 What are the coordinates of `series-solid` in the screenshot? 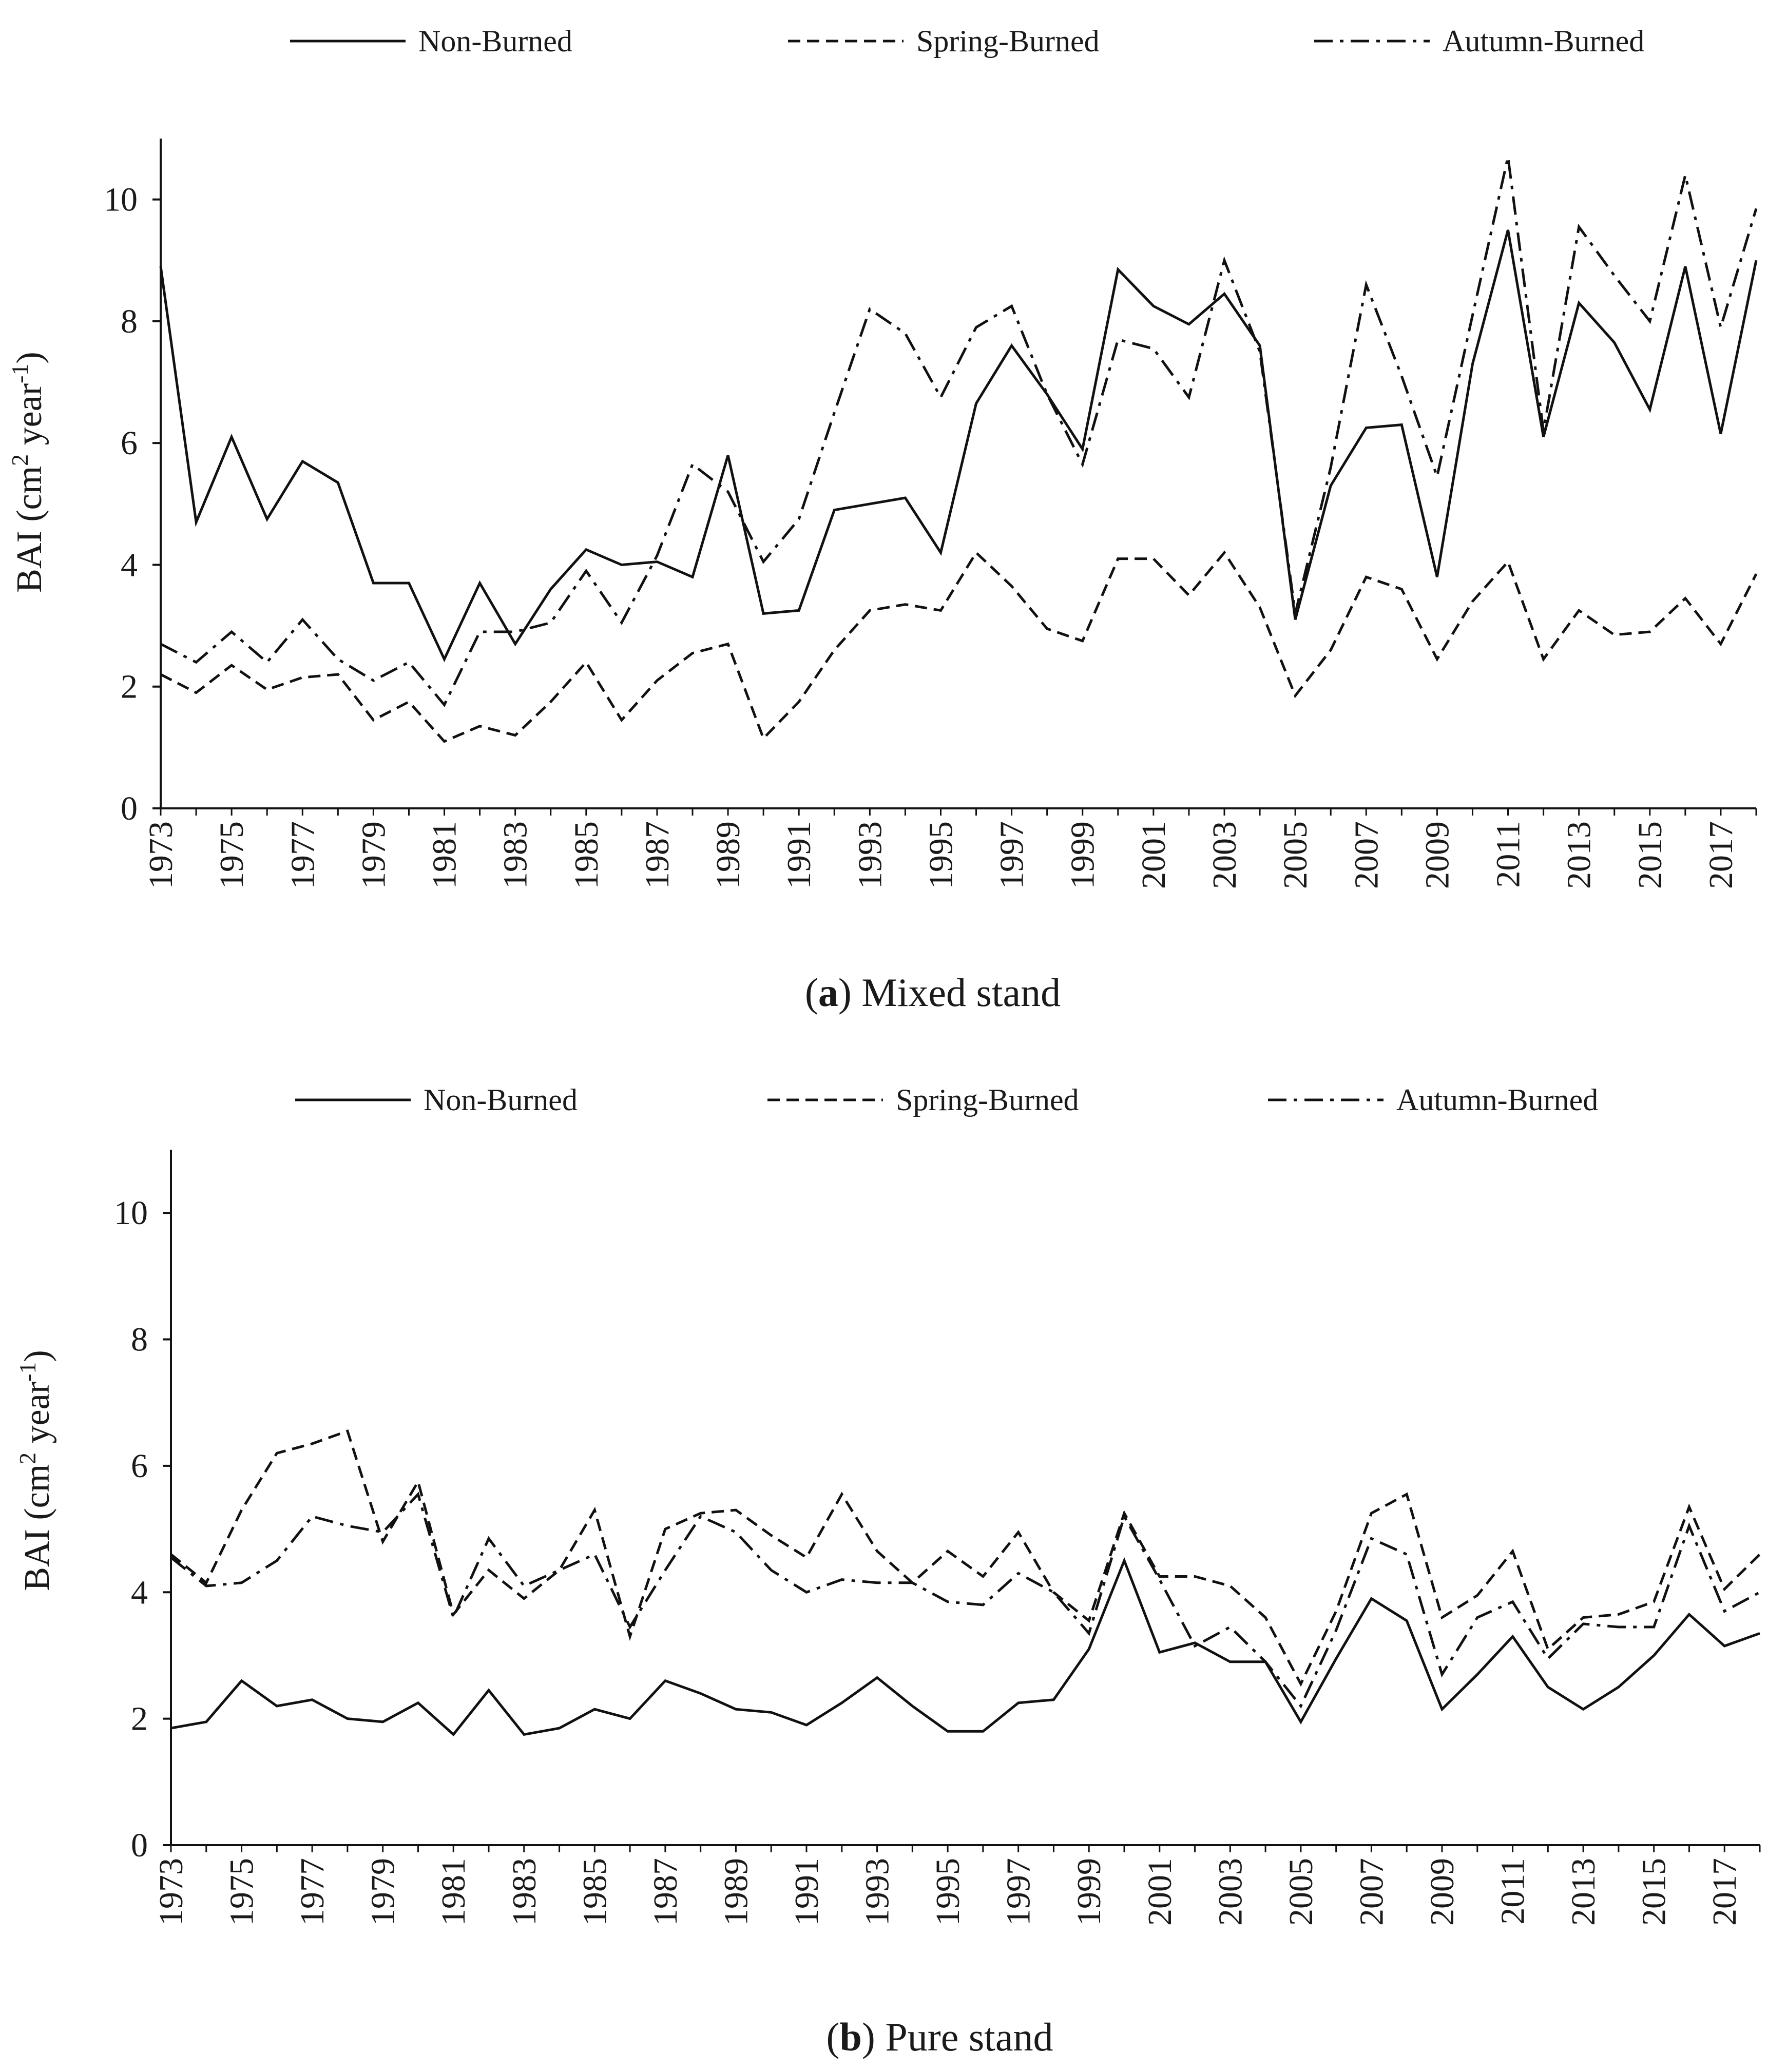 It's located at (965, 1647).